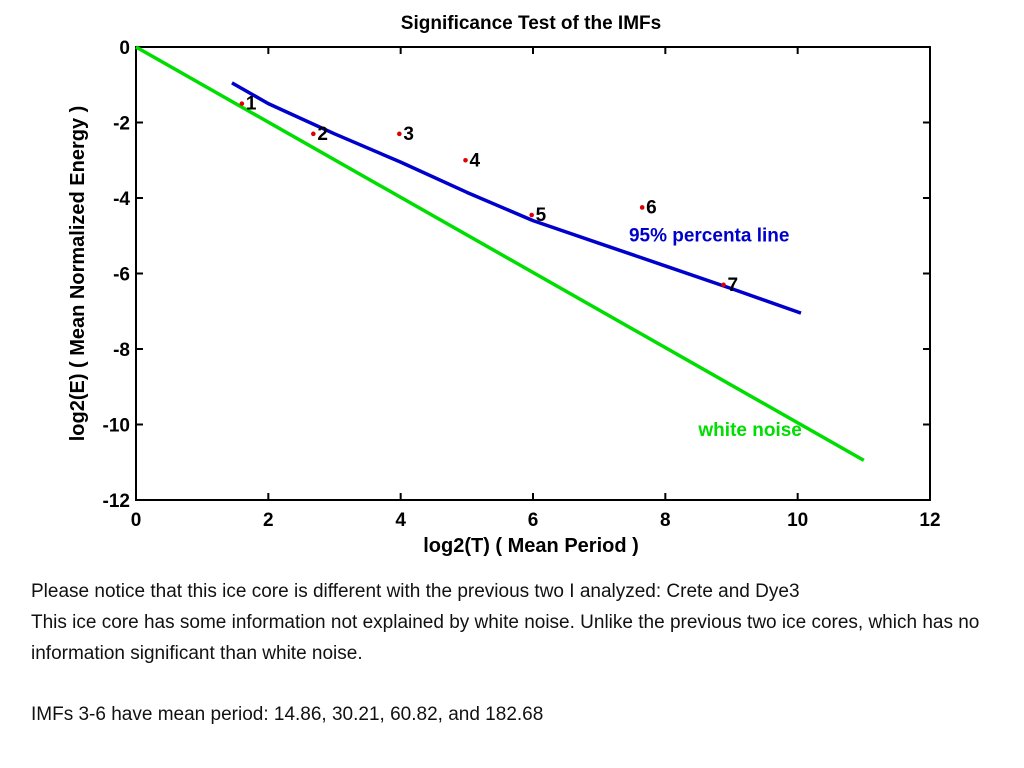 This screenshot has width=1024, height=768. I want to click on y-tick-label: -2, so click(121, 124).